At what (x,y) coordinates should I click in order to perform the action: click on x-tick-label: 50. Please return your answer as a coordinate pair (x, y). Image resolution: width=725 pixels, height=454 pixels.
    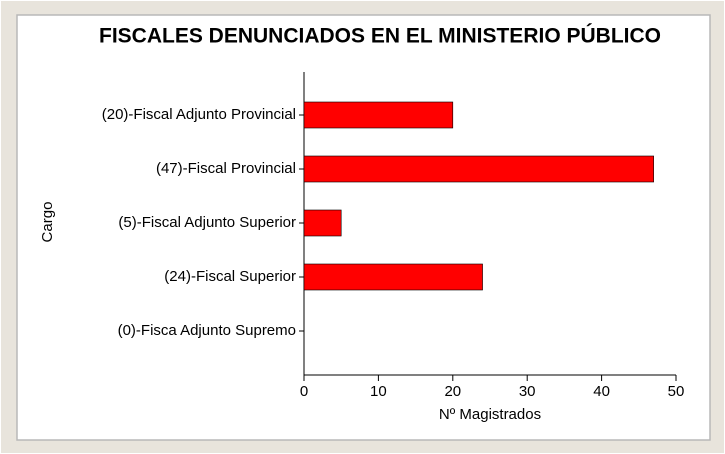
    Looking at the image, I should click on (676, 391).